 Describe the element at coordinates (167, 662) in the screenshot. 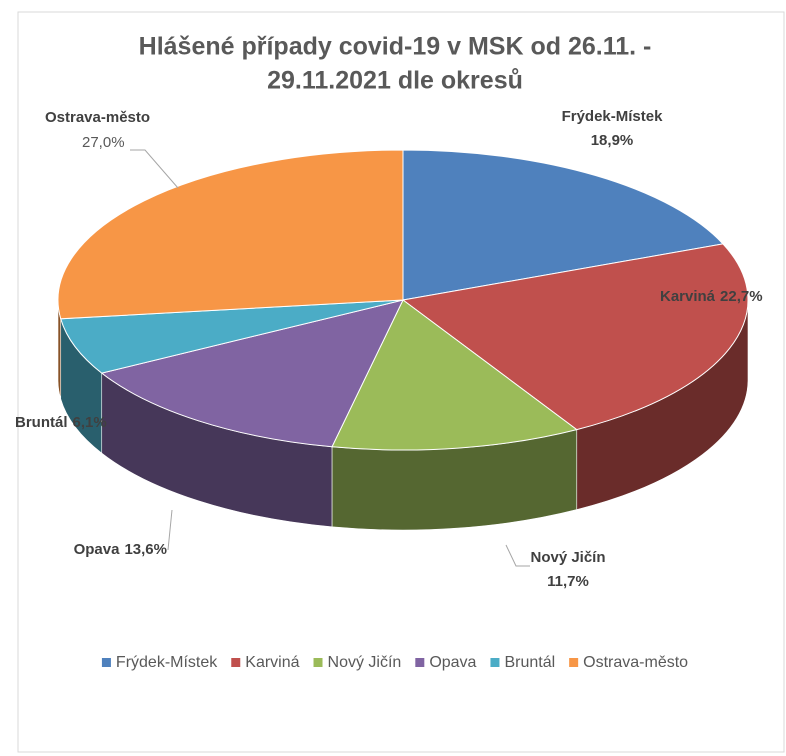

I see `legend-label: Frýdek-Místek` at that location.